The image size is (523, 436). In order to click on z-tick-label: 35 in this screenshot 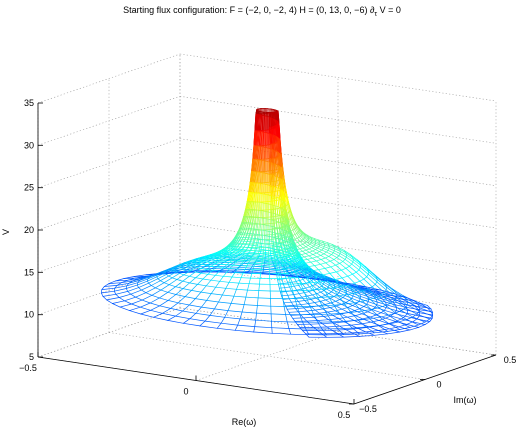, I will do `click(29, 103)`.